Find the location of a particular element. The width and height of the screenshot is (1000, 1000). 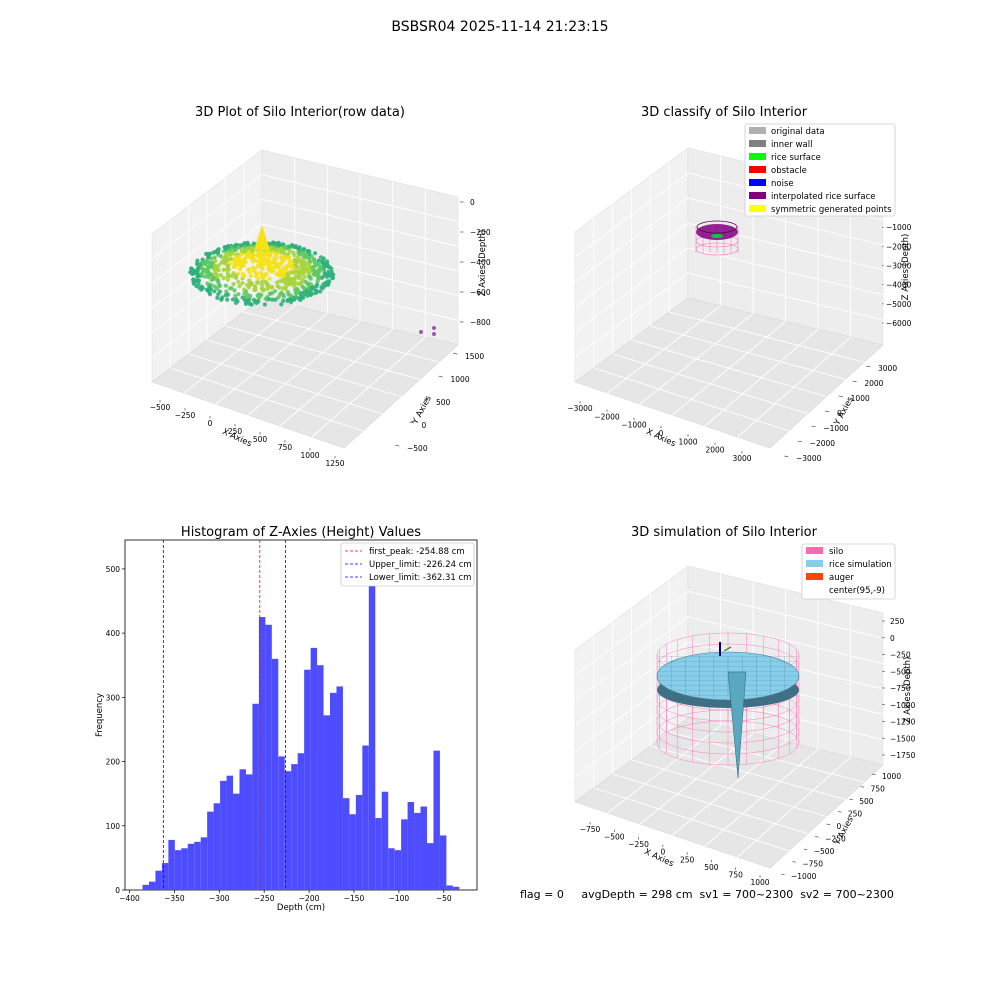

histogram-bars is located at coordinates (301, 723).